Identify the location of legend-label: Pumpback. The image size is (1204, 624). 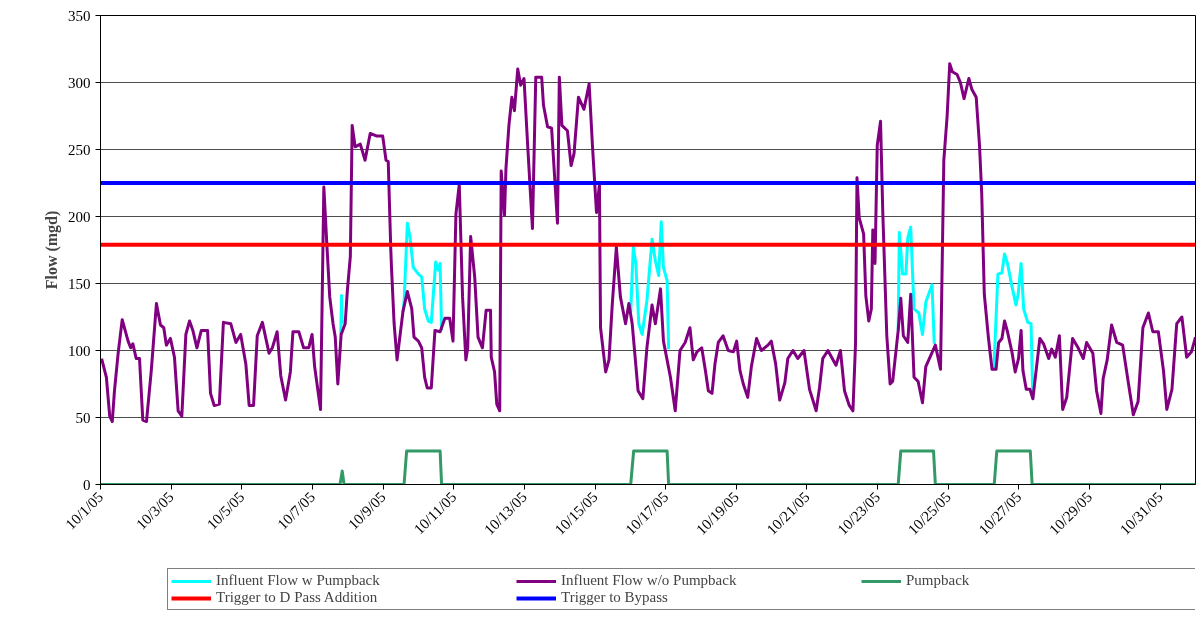
(938, 580).